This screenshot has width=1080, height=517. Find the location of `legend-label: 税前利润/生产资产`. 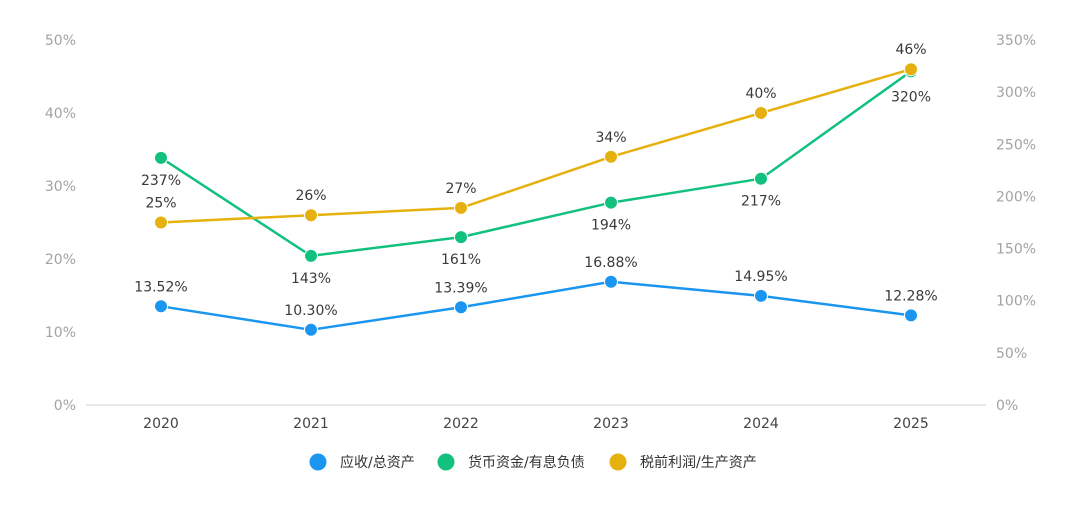

legend-label: 税前利润/生产资产 is located at coordinates (698, 462).